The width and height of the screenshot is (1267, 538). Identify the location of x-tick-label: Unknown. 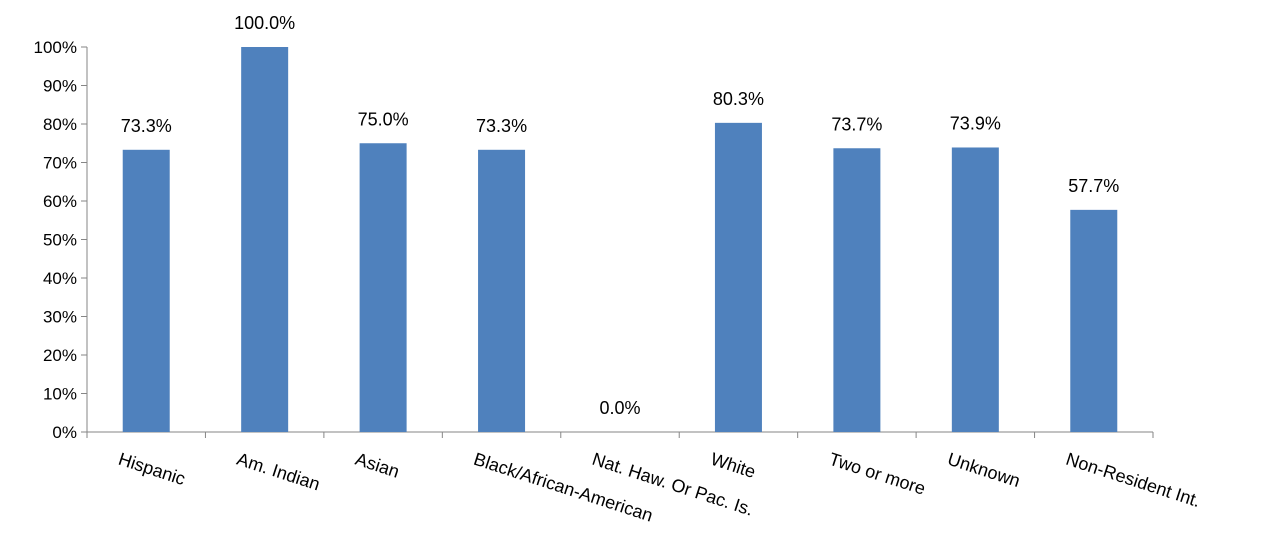
(984, 470).